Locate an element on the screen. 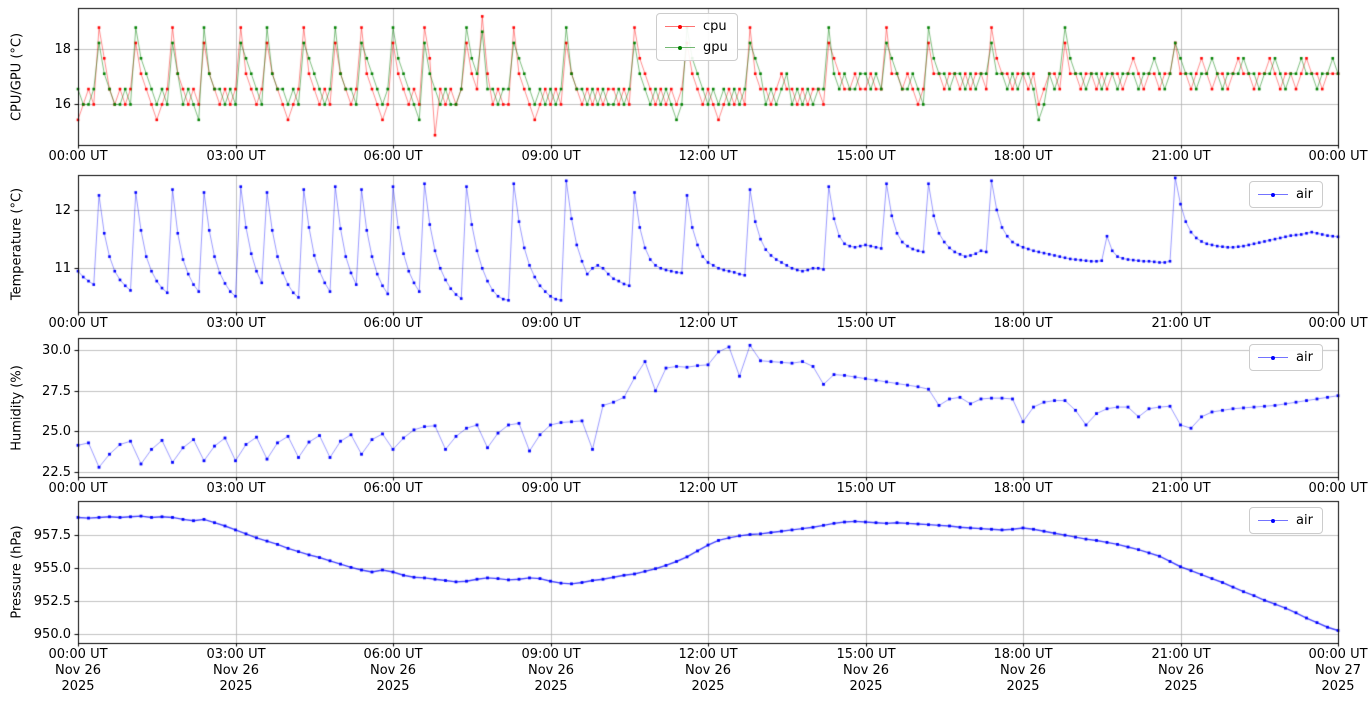  x-tick-label: 21:00 UT Nov 26 2025 is located at coordinates (1181, 670).